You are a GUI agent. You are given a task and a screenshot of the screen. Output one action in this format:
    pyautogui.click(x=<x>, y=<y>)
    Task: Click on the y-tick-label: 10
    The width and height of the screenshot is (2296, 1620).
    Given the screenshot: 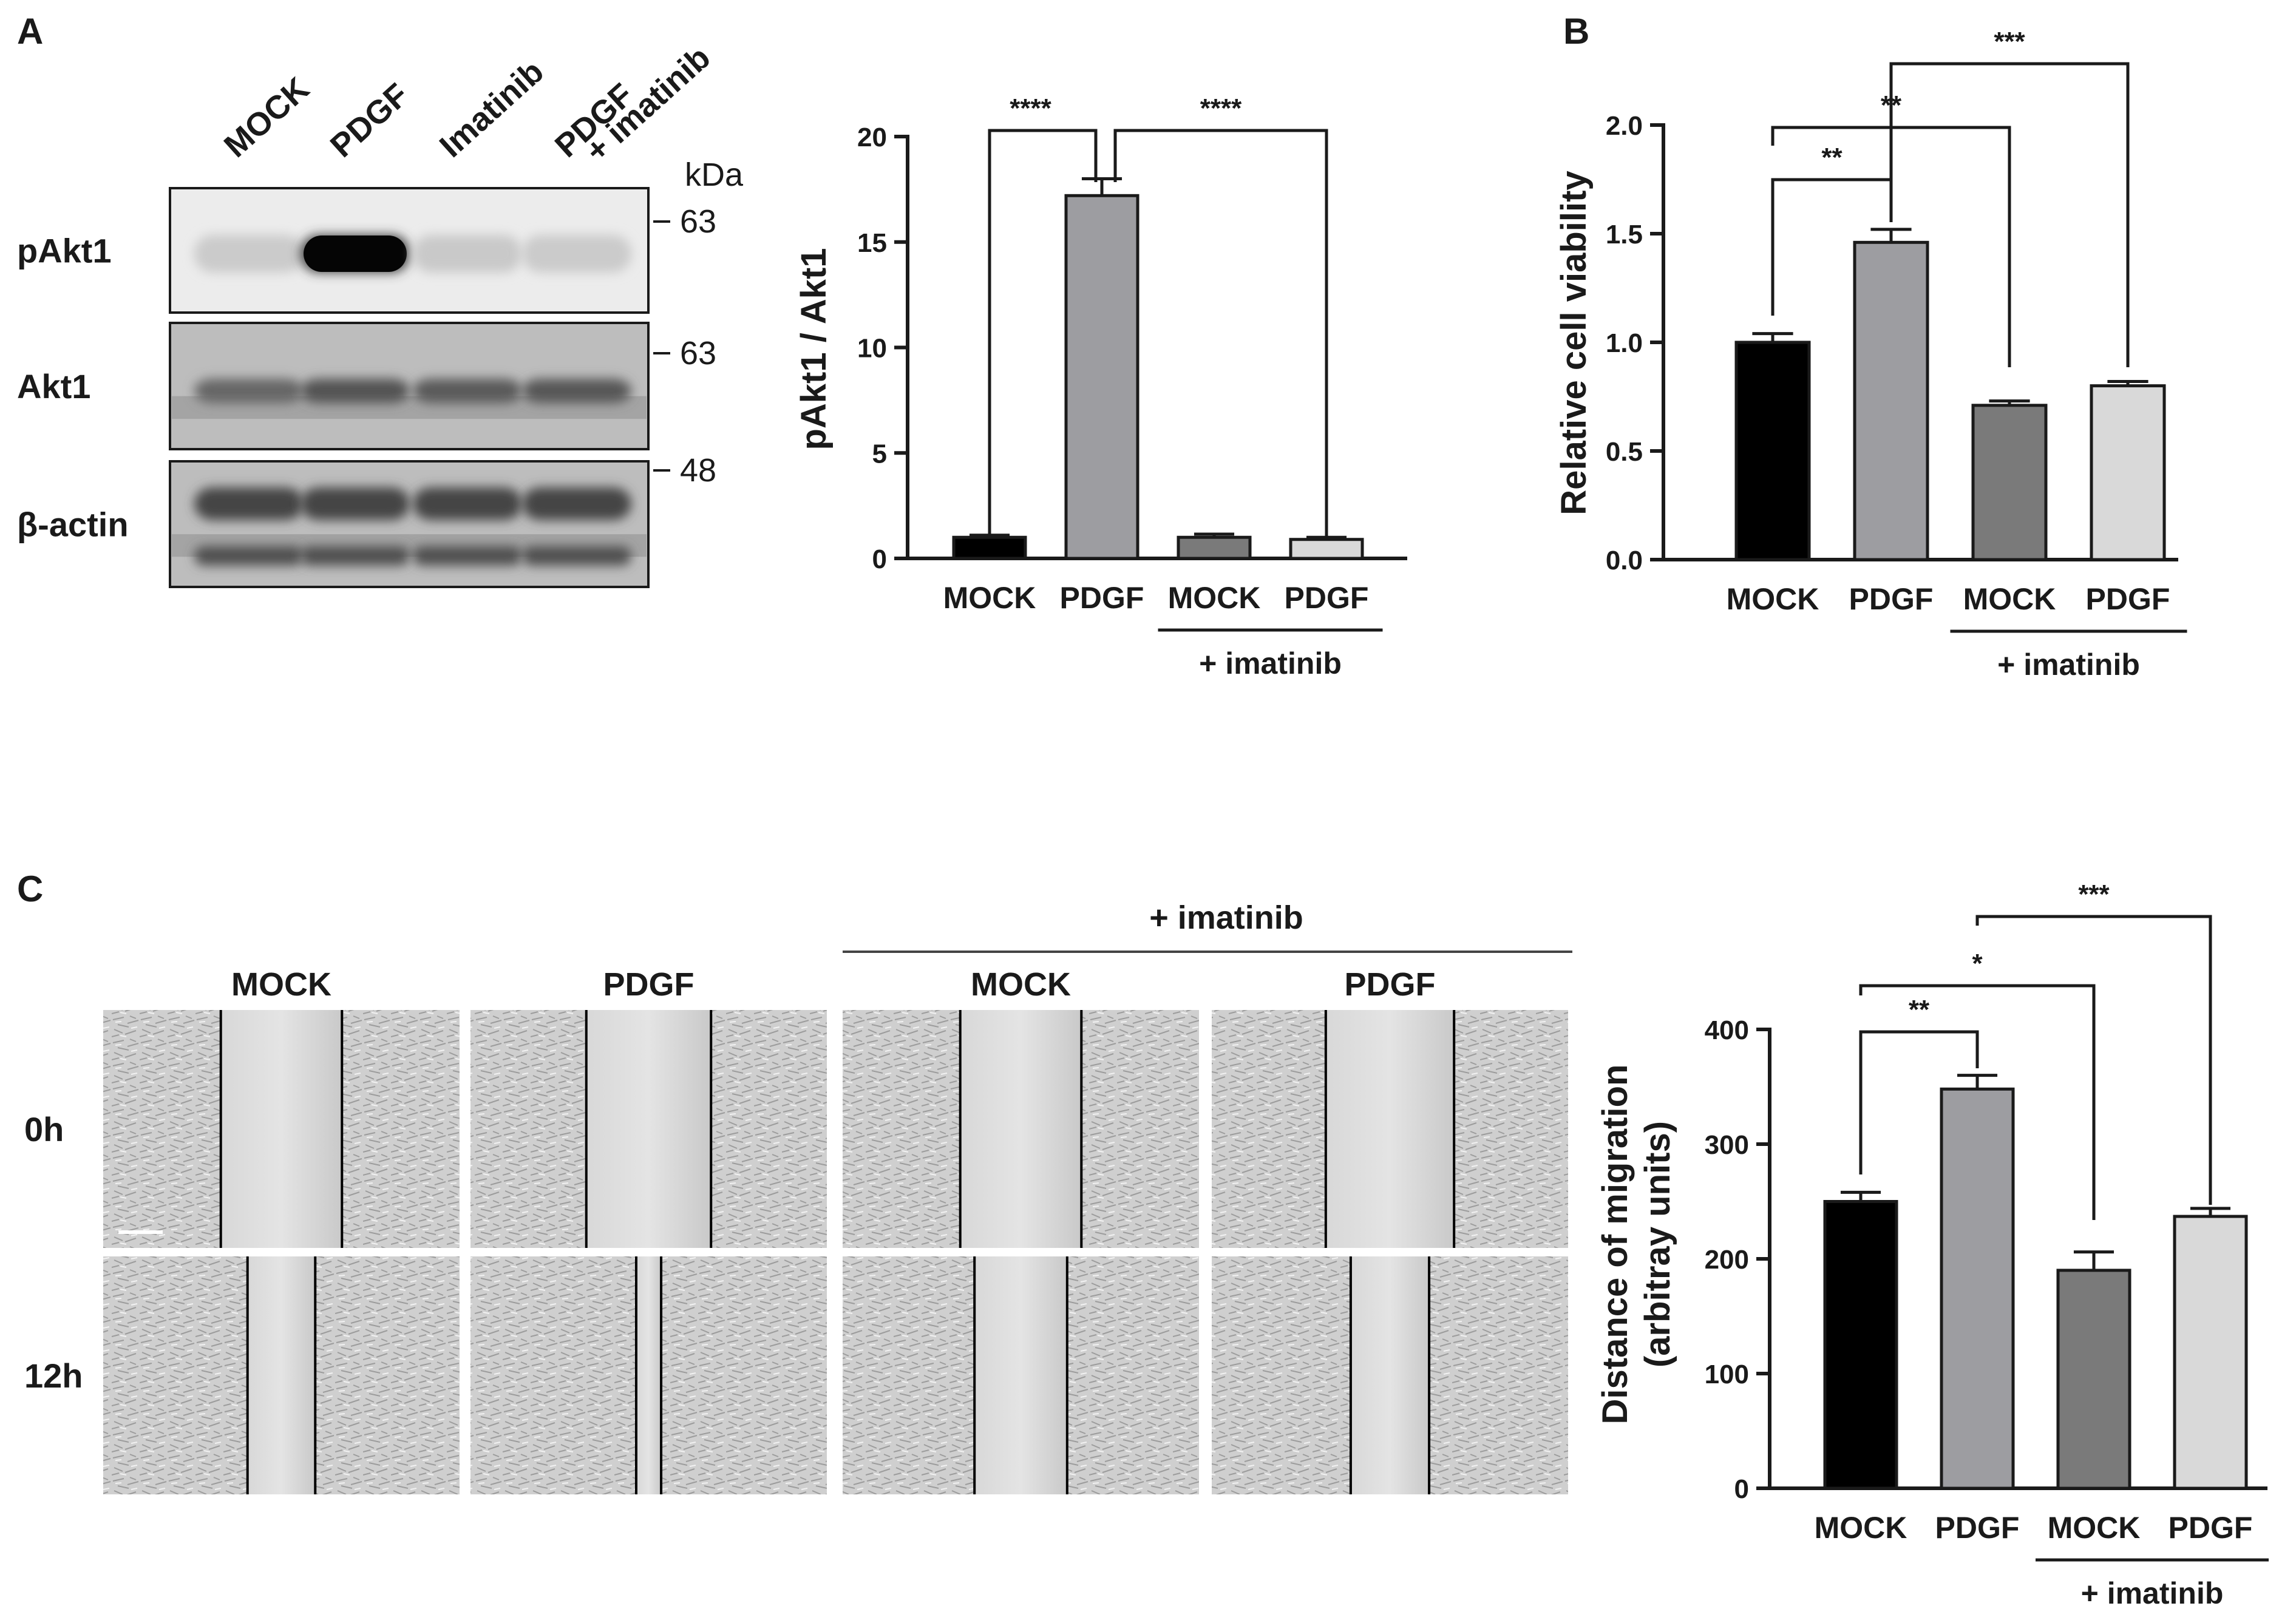 What is the action you would take?
    pyautogui.click(x=872, y=349)
    